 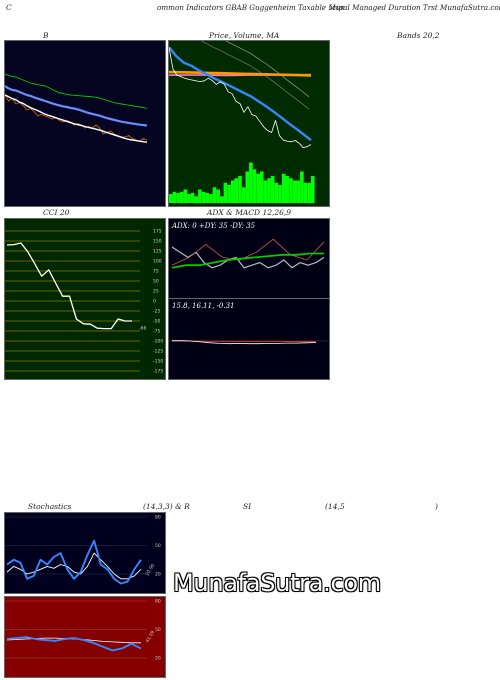 I want to click on cci-ytick-label: -50, so click(x=156, y=322).